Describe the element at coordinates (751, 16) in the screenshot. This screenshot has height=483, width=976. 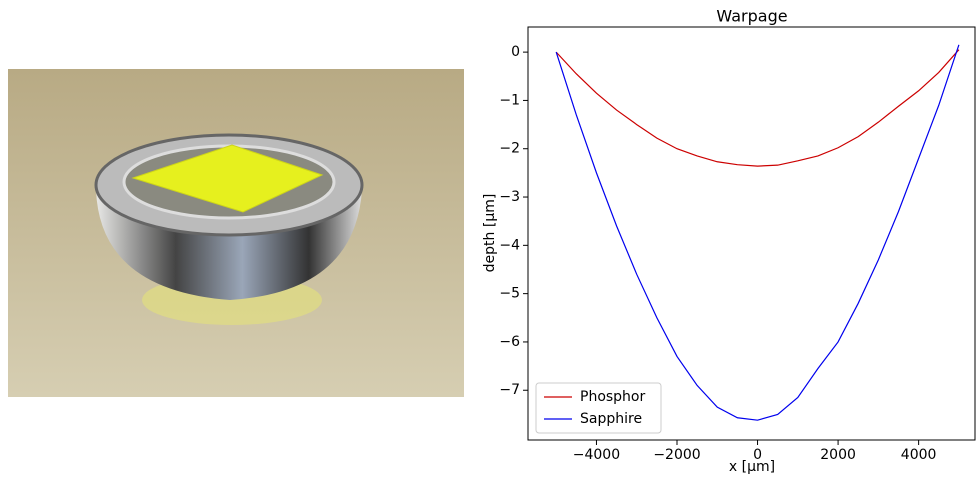
I see `chart-title: Warpage` at that location.